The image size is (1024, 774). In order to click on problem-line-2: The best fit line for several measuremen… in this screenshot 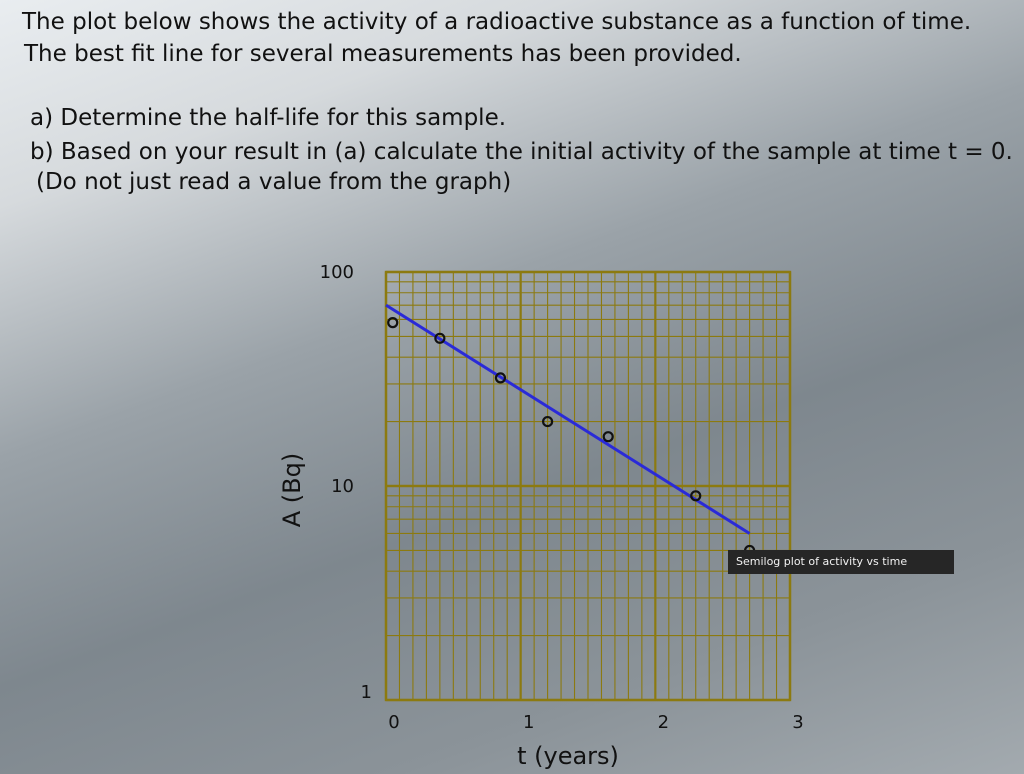, I will do `click(383, 54)`.